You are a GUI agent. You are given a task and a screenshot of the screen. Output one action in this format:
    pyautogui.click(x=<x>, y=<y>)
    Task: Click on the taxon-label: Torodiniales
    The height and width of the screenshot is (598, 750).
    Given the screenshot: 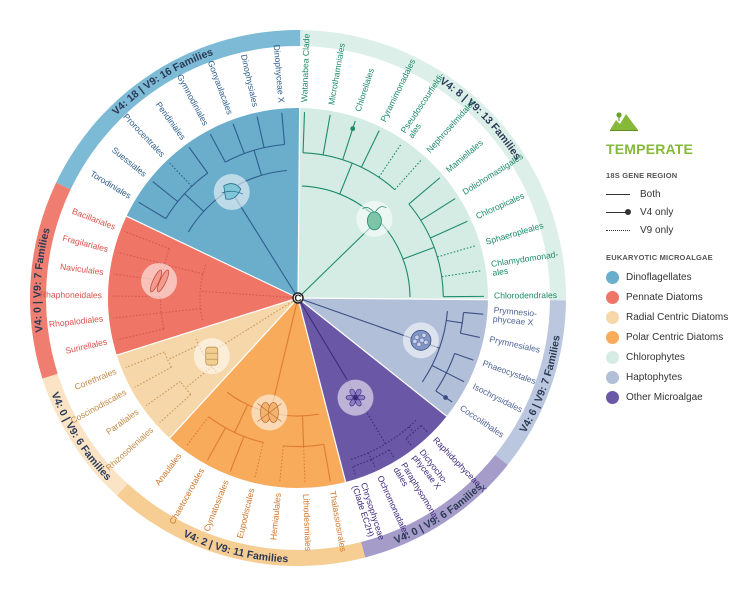 What is the action you would take?
    pyautogui.click(x=110, y=185)
    